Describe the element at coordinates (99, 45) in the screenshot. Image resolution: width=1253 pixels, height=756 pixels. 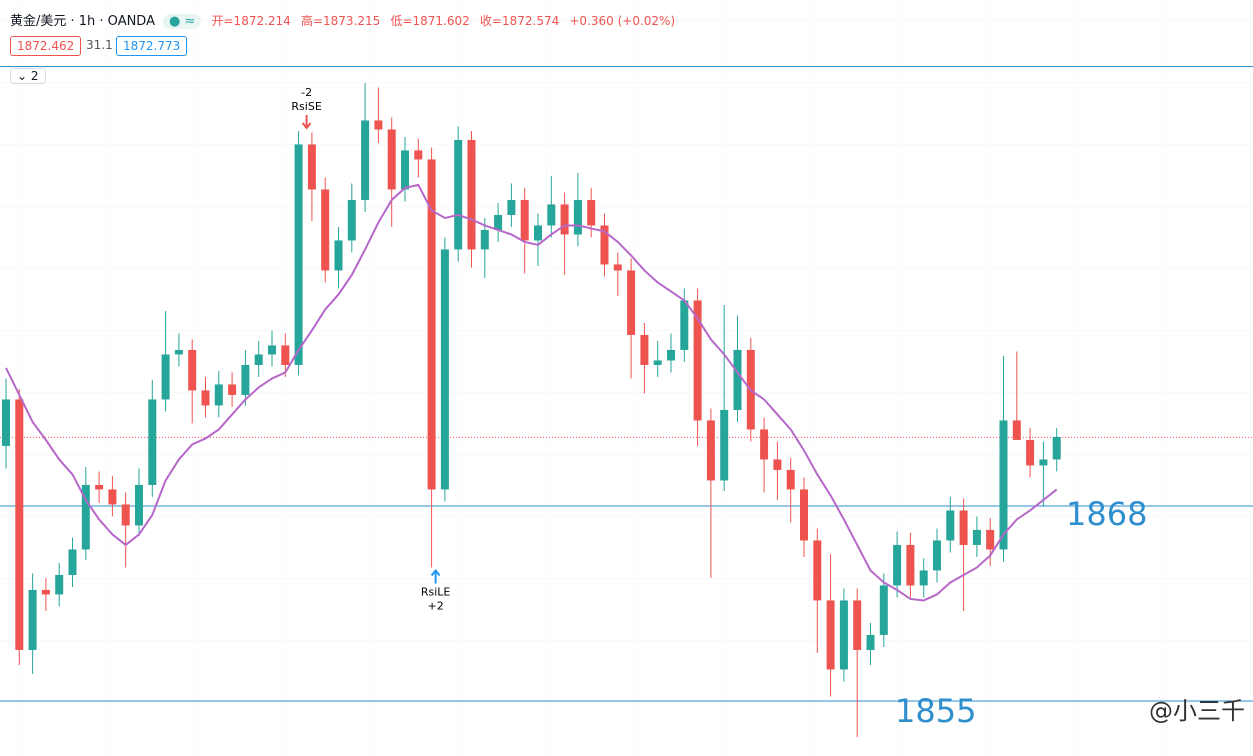
I see `spread-tag: 31.1` at that location.